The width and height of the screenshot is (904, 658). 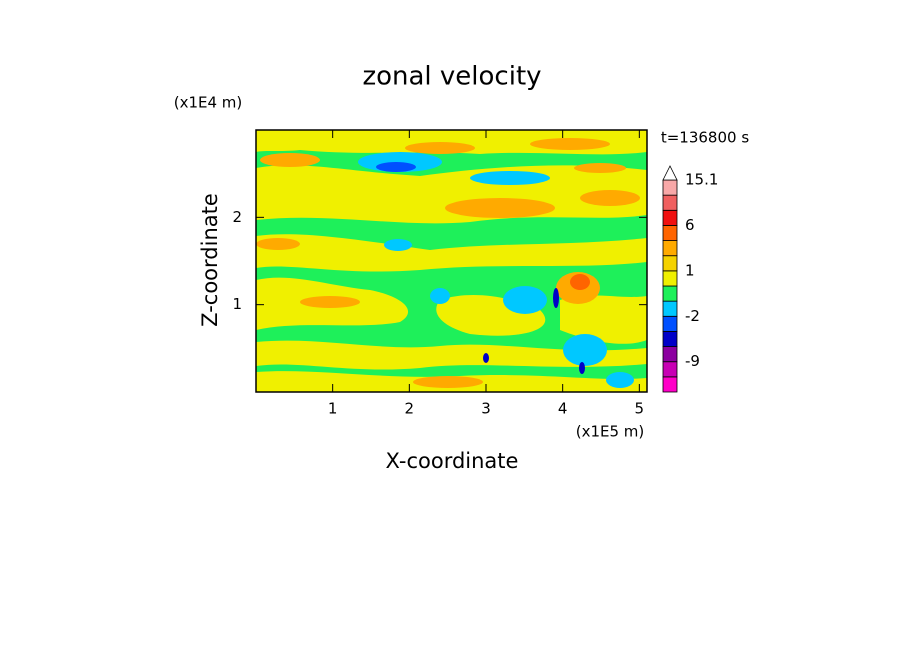 I want to click on x-tick-label: 1, so click(x=333, y=409).